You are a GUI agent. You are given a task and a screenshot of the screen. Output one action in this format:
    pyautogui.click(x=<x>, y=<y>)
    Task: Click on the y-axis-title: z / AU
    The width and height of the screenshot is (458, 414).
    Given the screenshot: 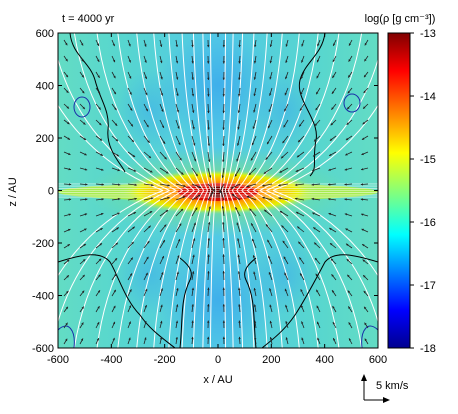 What is the action you would take?
    pyautogui.click(x=13, y=191)
    